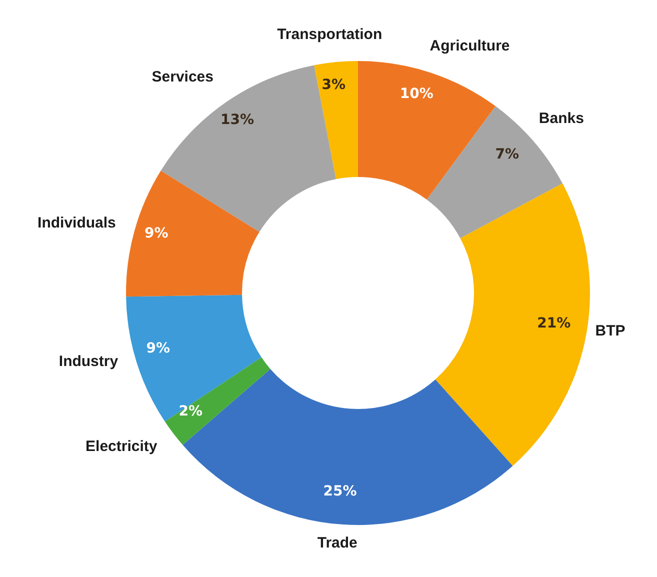 Image resolution: width=657 pixels, height=577 pixels. What do you see at coordinates (88, 361) in the screenshot?
I see `slice-label: Industry` at bounding box center [88, 361].